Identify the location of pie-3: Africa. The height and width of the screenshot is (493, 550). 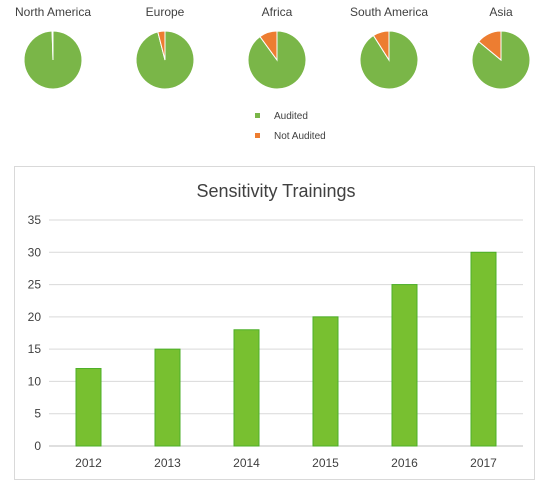
(277, 47).